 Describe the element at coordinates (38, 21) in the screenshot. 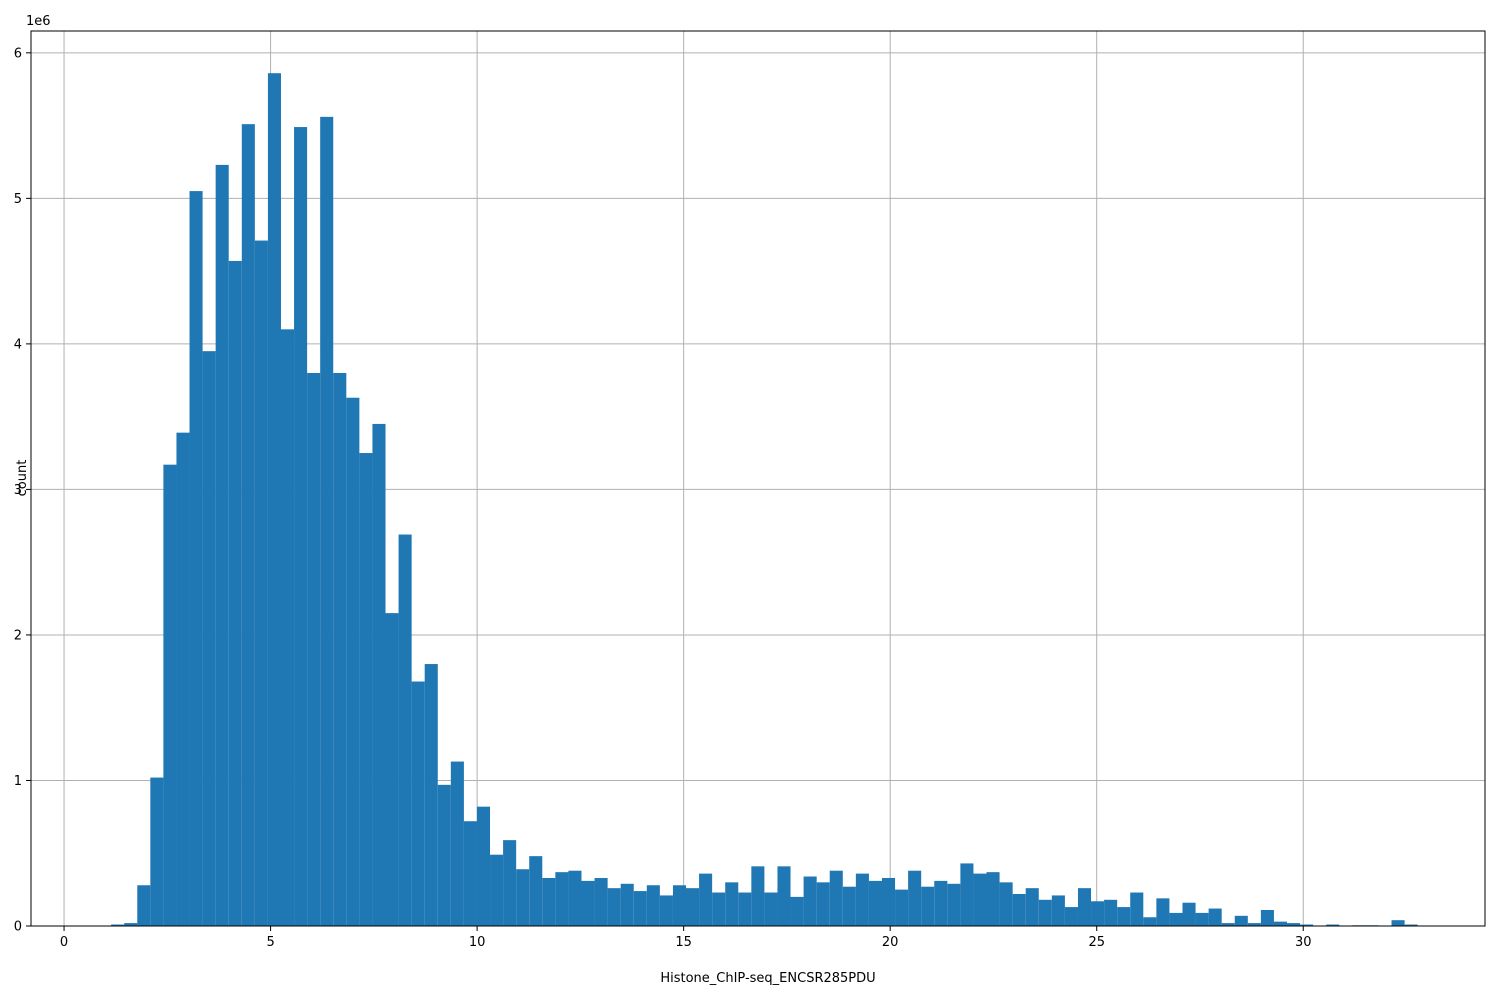

I see `y-offset-label: 1e6` at that location.